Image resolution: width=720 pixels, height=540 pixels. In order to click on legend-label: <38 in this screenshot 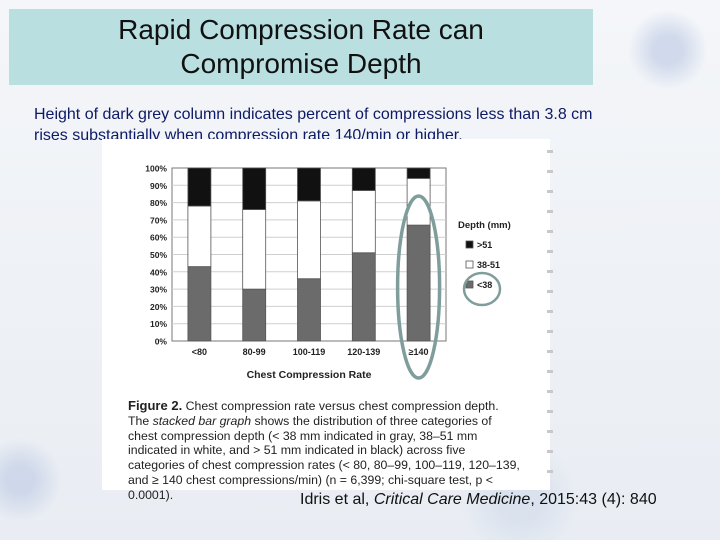, I will do `click(484, 285)`.